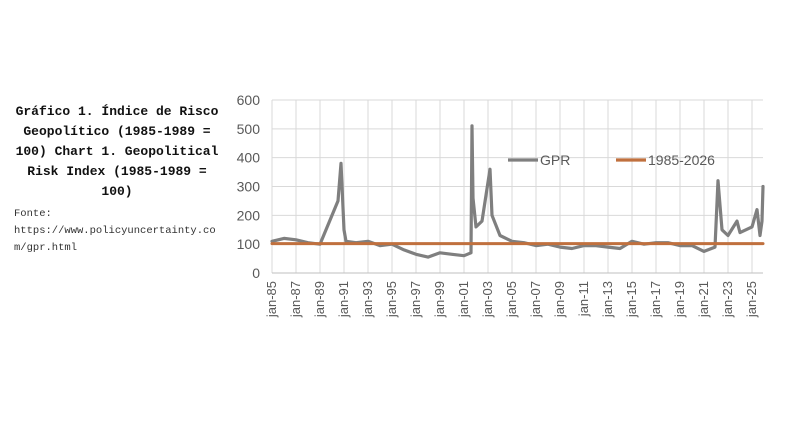 This screenshot has height=440, width=800. Describe the element at coordinates (511, 299) in the screenshot. I see `x-tick-label: jan-05` at that location.